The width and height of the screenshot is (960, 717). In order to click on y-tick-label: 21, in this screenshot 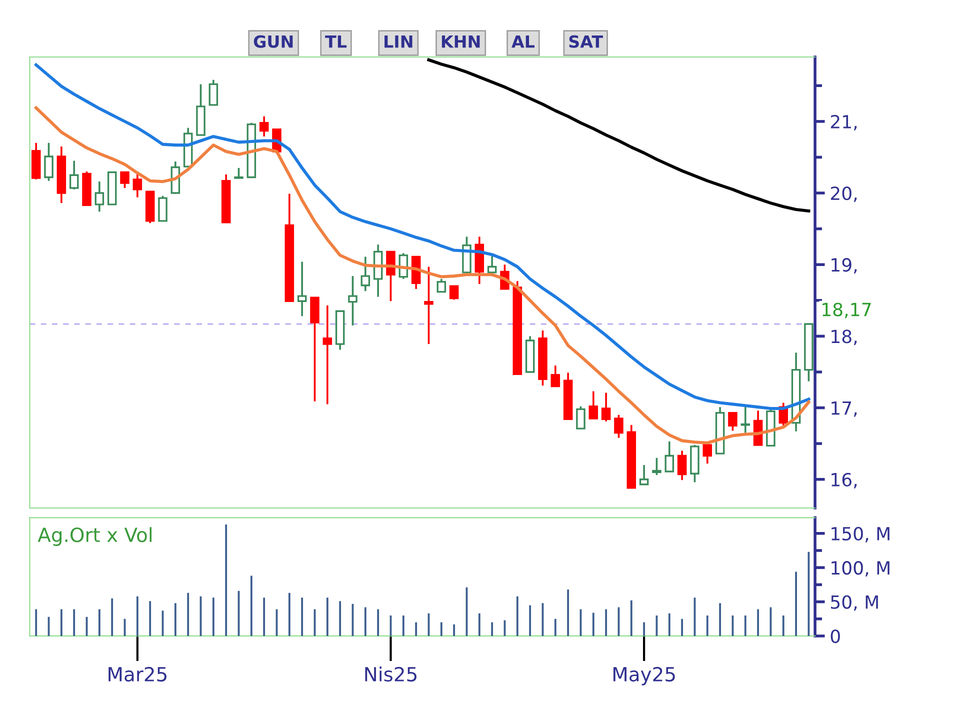, I will do `click(843, 122)`.